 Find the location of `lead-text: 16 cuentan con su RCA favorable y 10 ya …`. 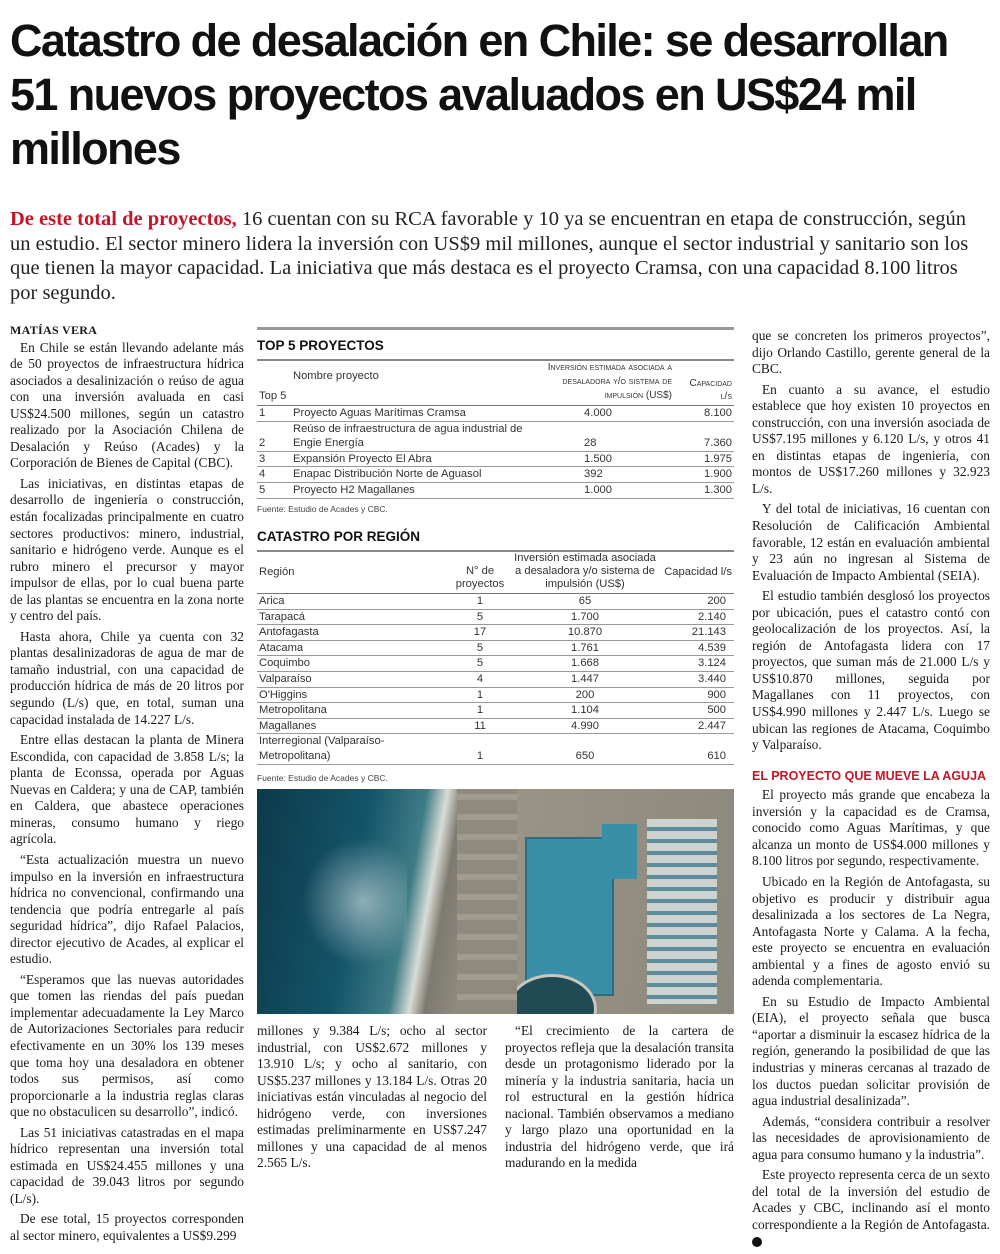

lead-text: 16 cuentan con su RCA favorable y 10 ya … is located at coordinates (489, 256).